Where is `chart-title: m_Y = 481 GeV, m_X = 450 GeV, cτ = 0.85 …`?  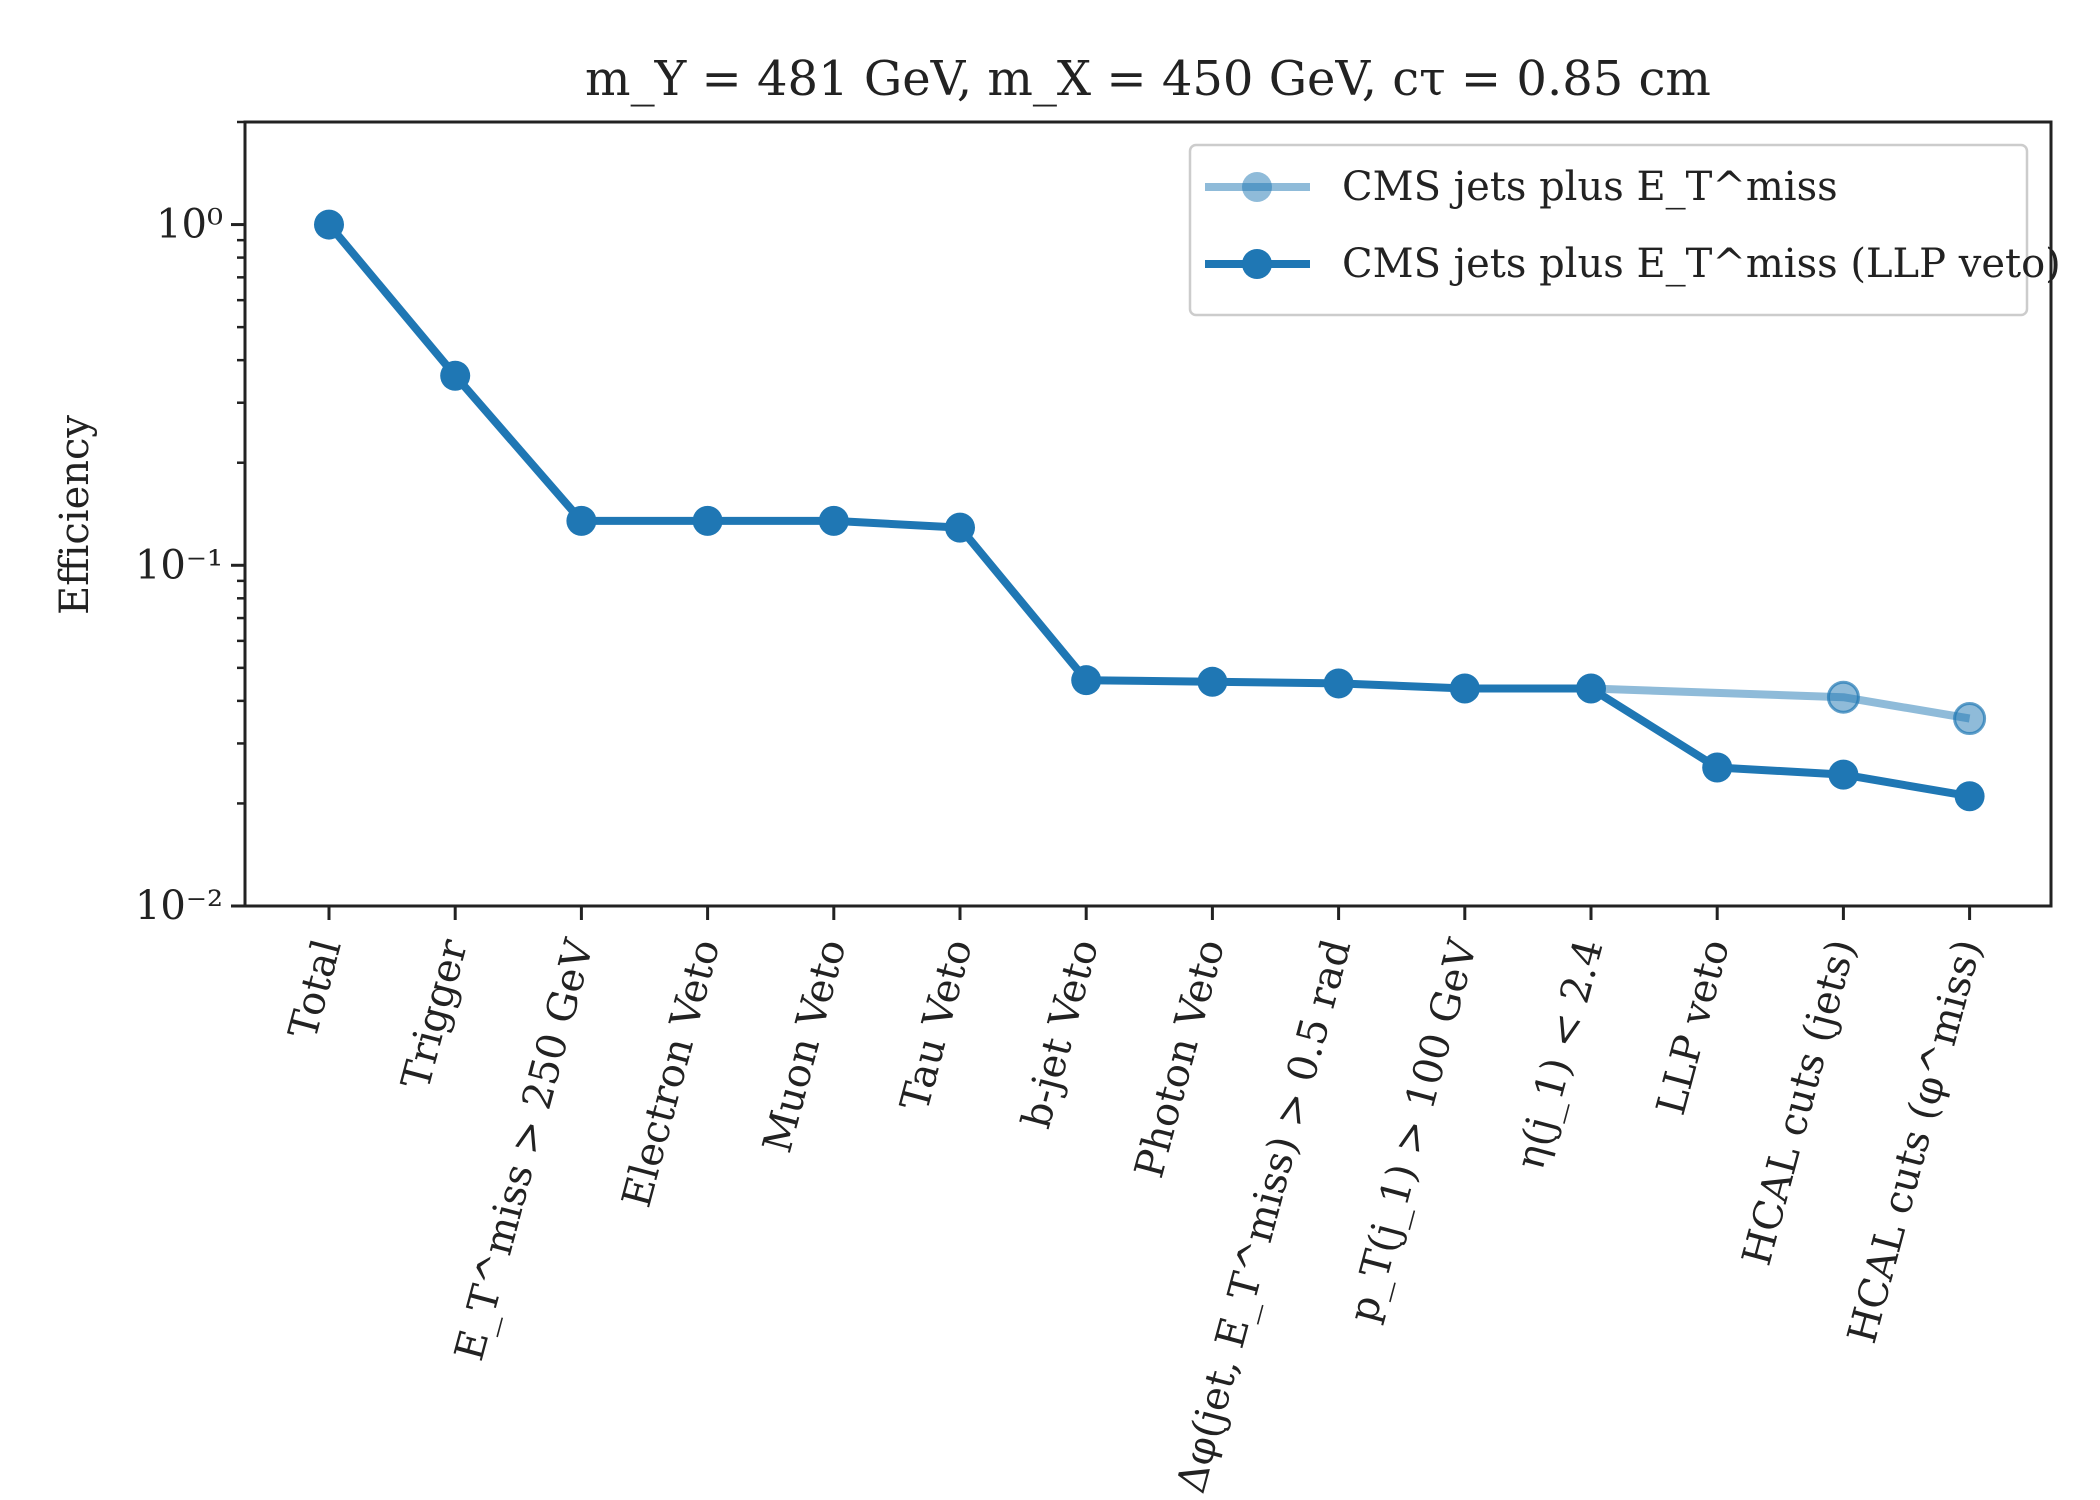
chart-title: m_Y = 481 GeV, m_X = 450 GeV, cτ = 0.85 … is located at coordinates (1148, 79).